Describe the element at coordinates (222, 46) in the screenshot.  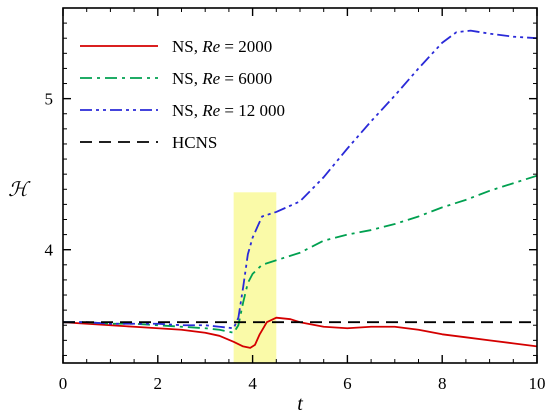
I see `legend-label-1: NS, Re = 2000` at that location.